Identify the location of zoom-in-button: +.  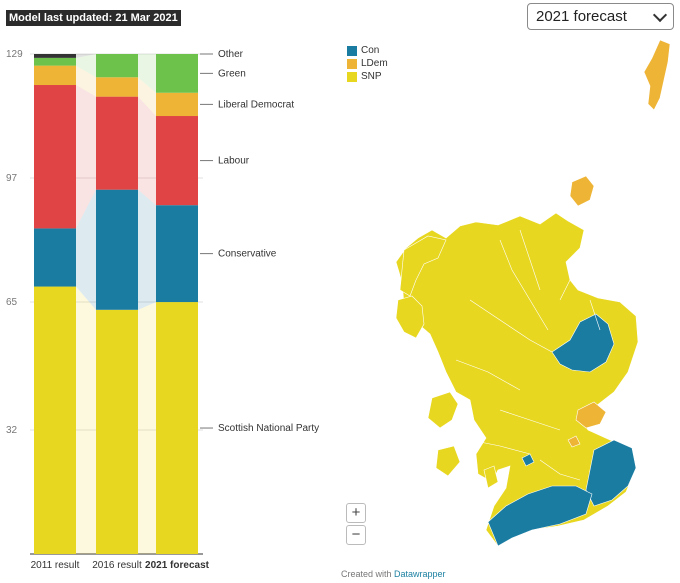
(356, 513).